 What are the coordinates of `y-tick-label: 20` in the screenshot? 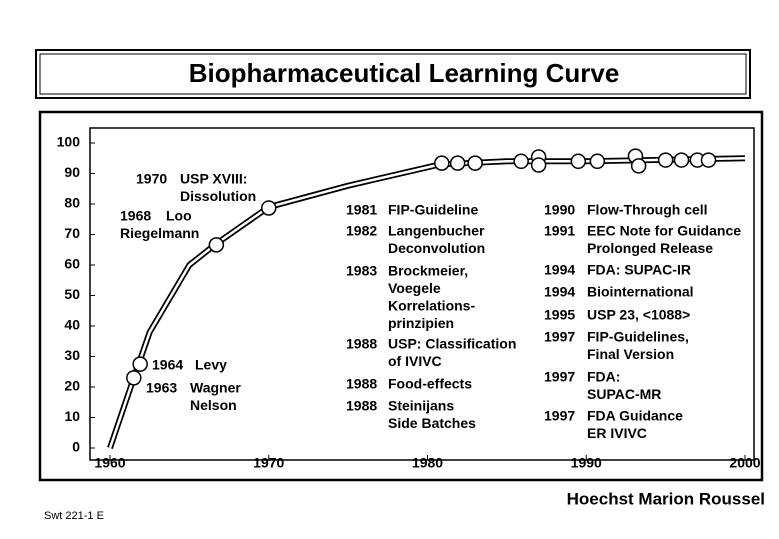 It's located at (72, 386).